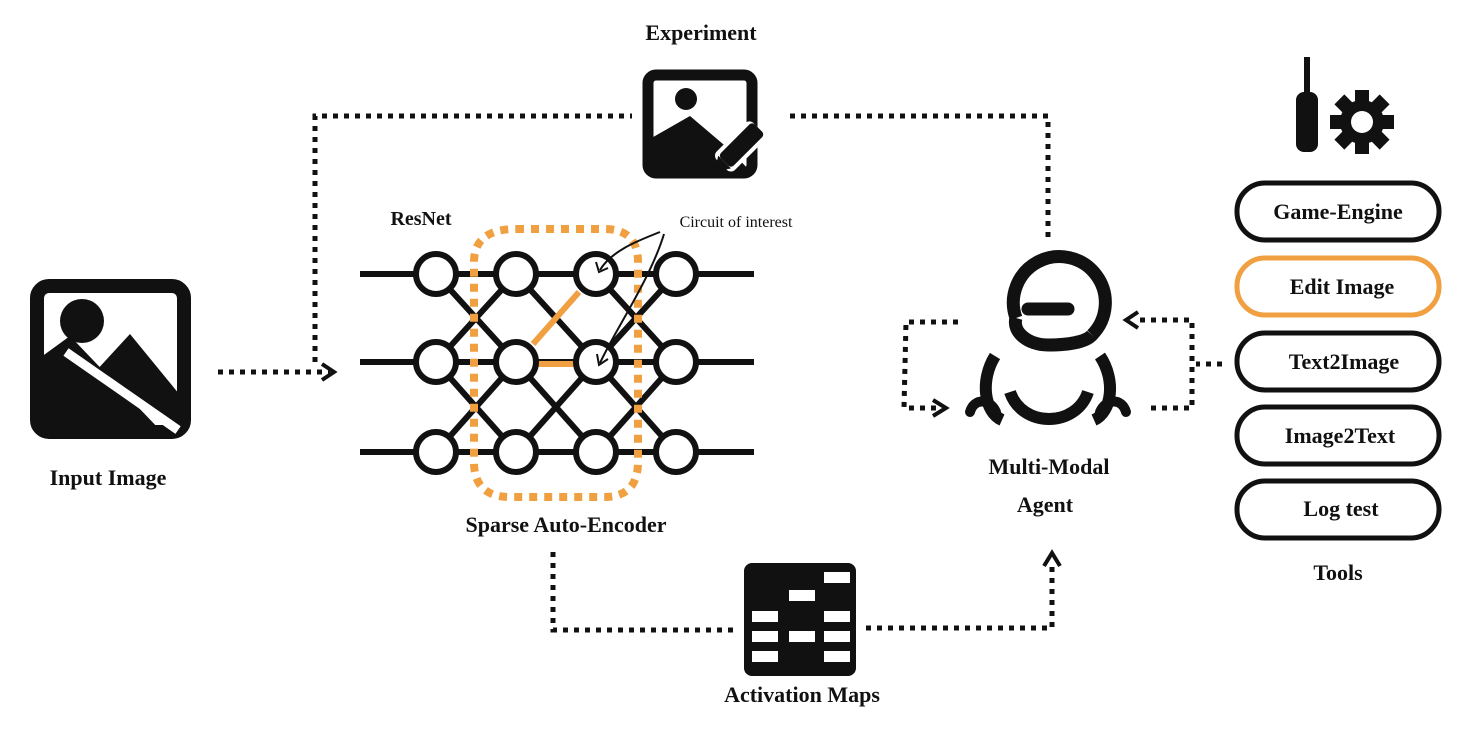 The height and width of the screenshot is (731, 1475). Describe the element at coordinates (800, 619) in the screenshot. I see `activation-map-icon` at that location.